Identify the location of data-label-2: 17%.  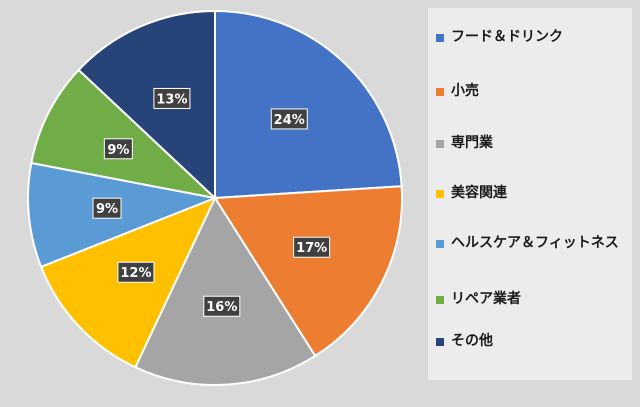
(312, 247).